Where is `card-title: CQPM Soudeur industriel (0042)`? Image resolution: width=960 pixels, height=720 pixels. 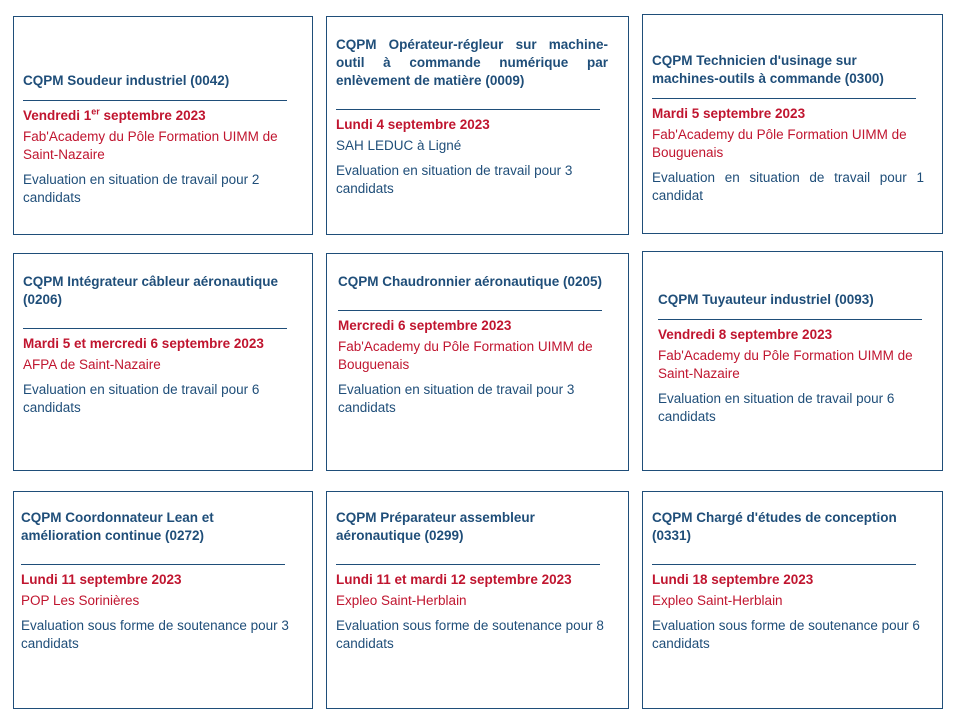
card-title: CQPM Soudeur industriel (0042) is located at coordinates (126, 80).